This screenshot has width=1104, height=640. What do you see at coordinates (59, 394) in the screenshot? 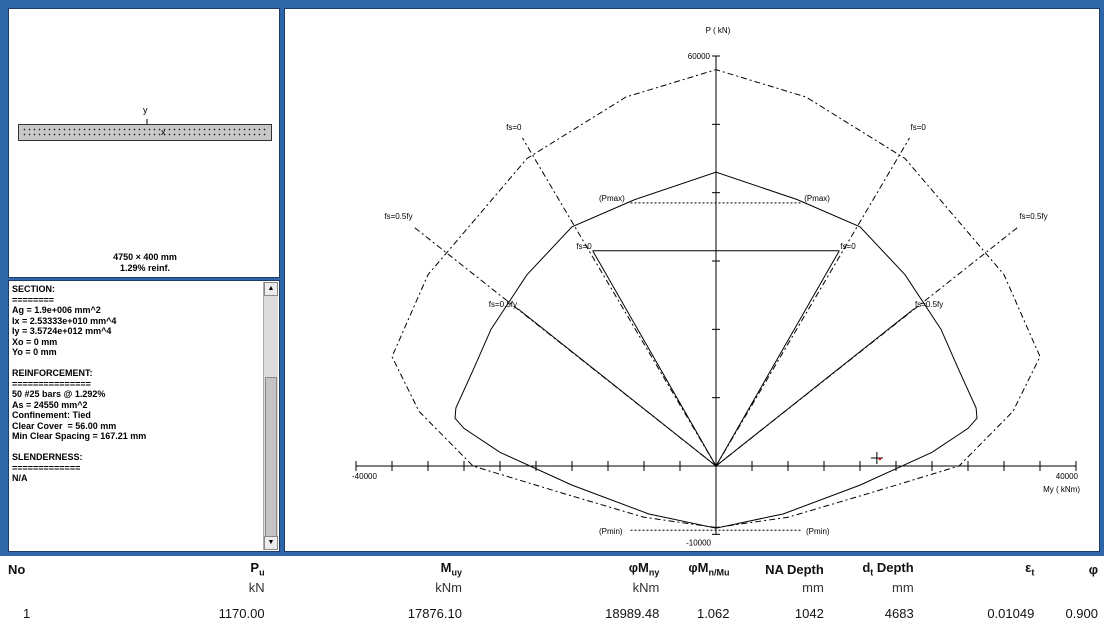
I see `info-line: 50 #25 bars @ 1.292%` at bounding box center [59, 394].